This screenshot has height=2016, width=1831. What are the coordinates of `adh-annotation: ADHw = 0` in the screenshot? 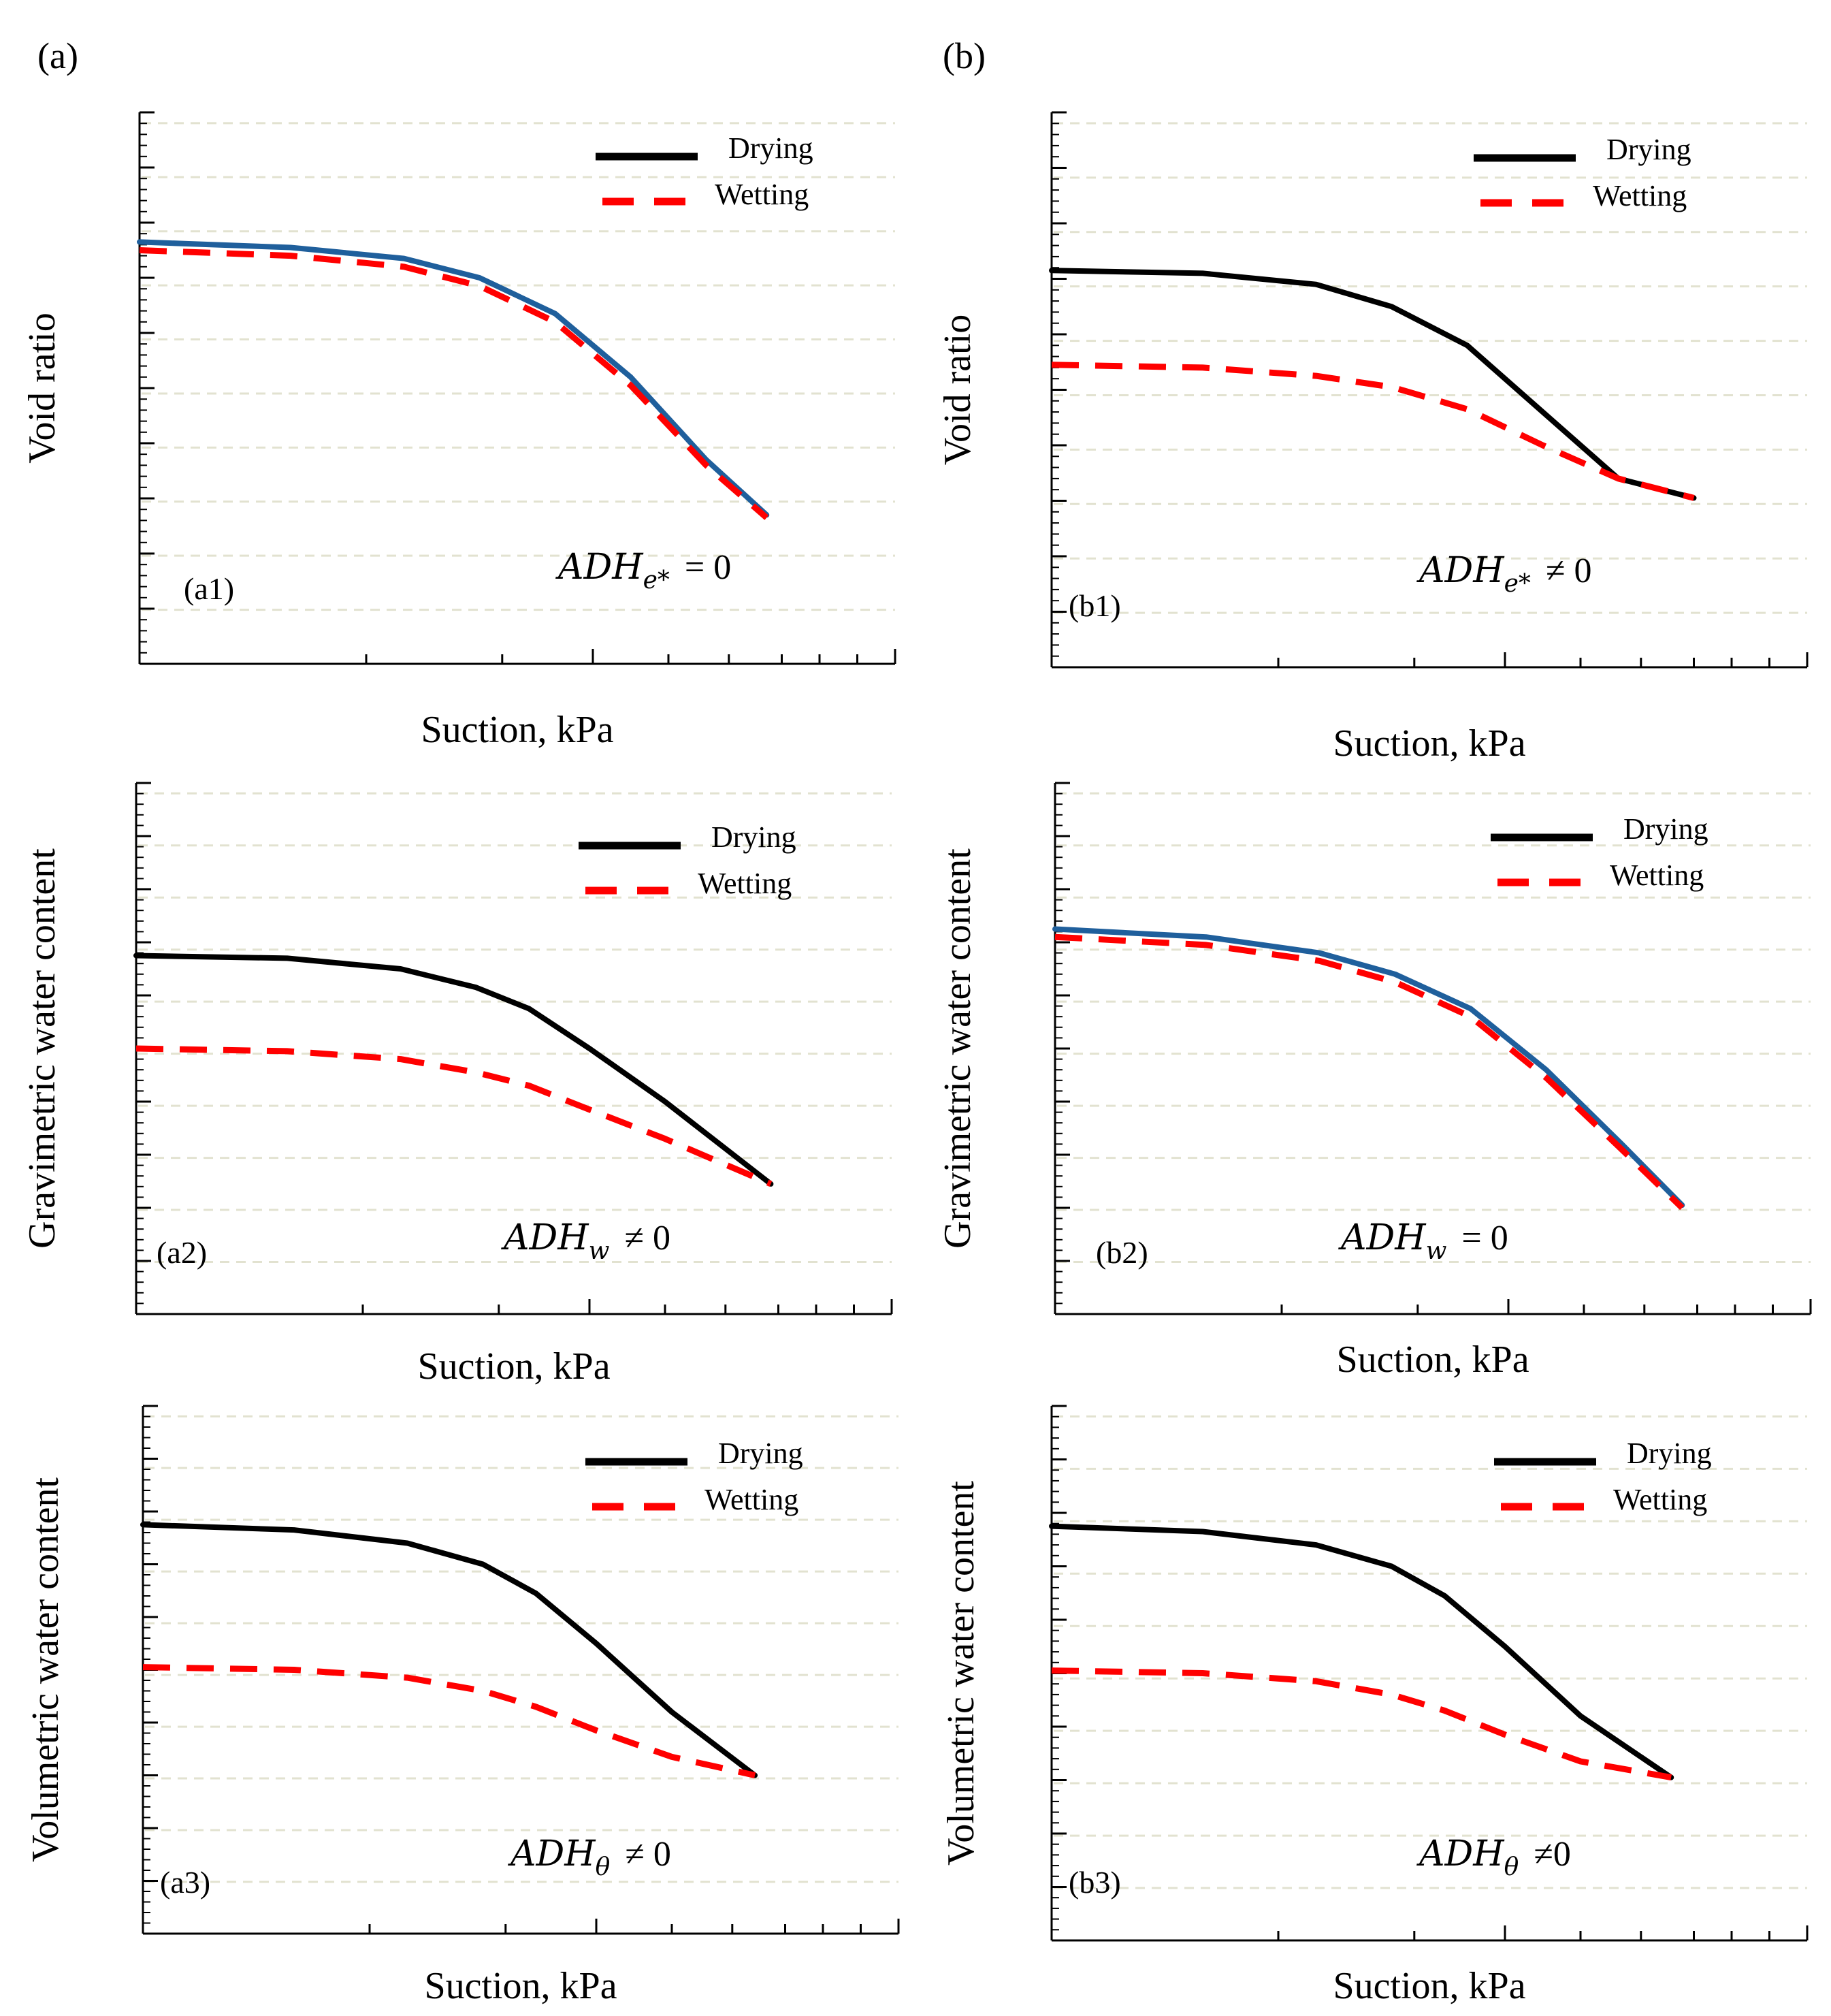 It's located at (1423, 1241).